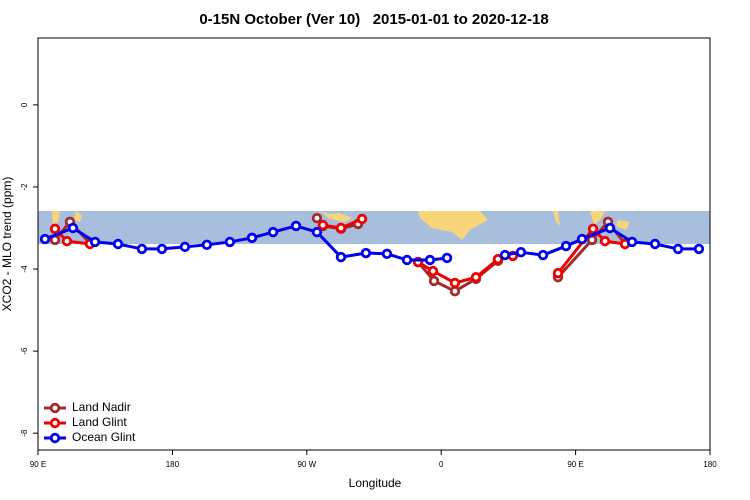  I want to click on legend-label: Land Nadir, so click(101, 407).